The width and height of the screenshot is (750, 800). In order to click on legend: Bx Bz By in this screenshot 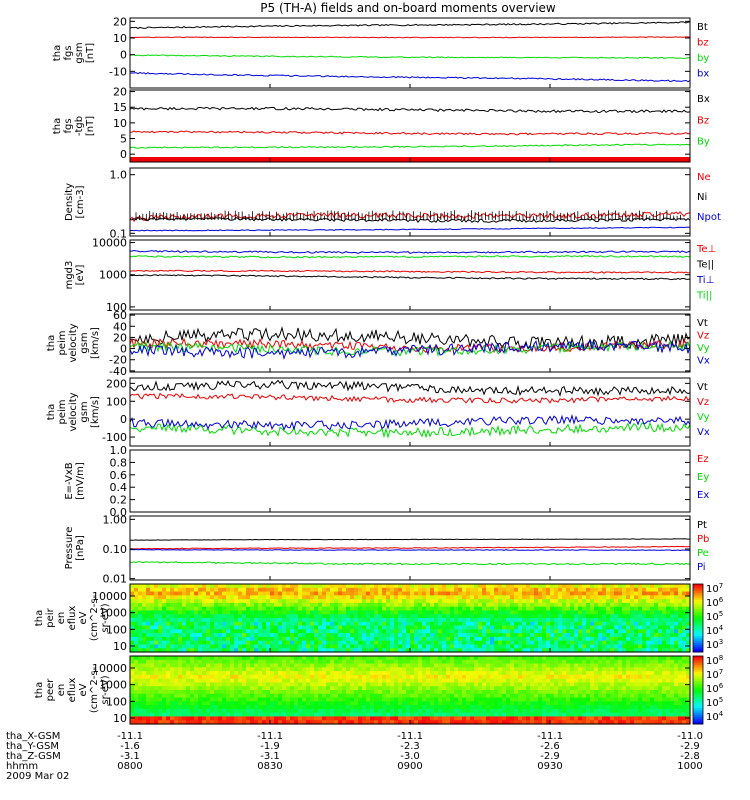, I will do `click(703, 121)`.